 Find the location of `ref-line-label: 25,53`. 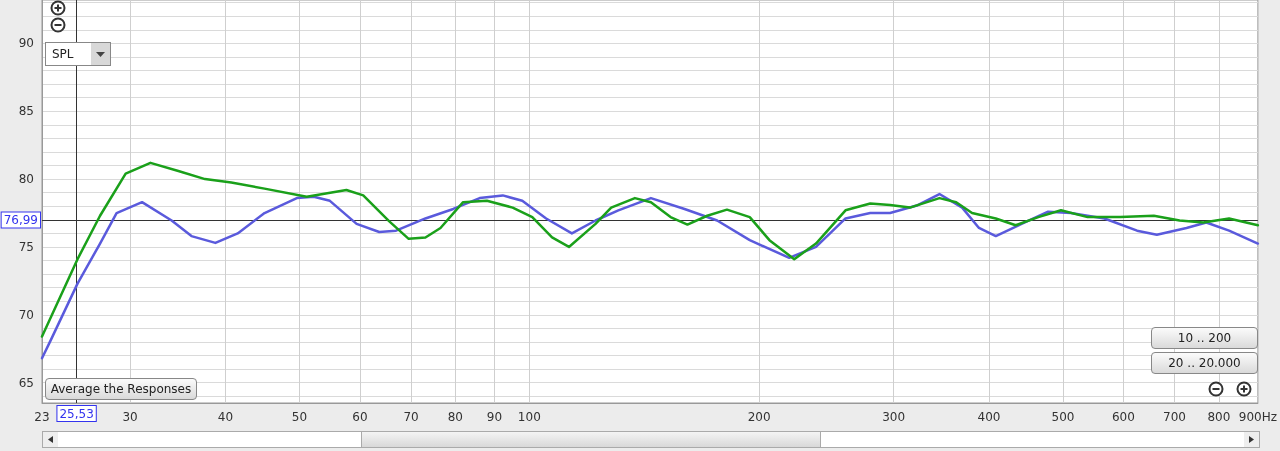

ref-line-label: 25,53 is located at coordinates (76, 414).